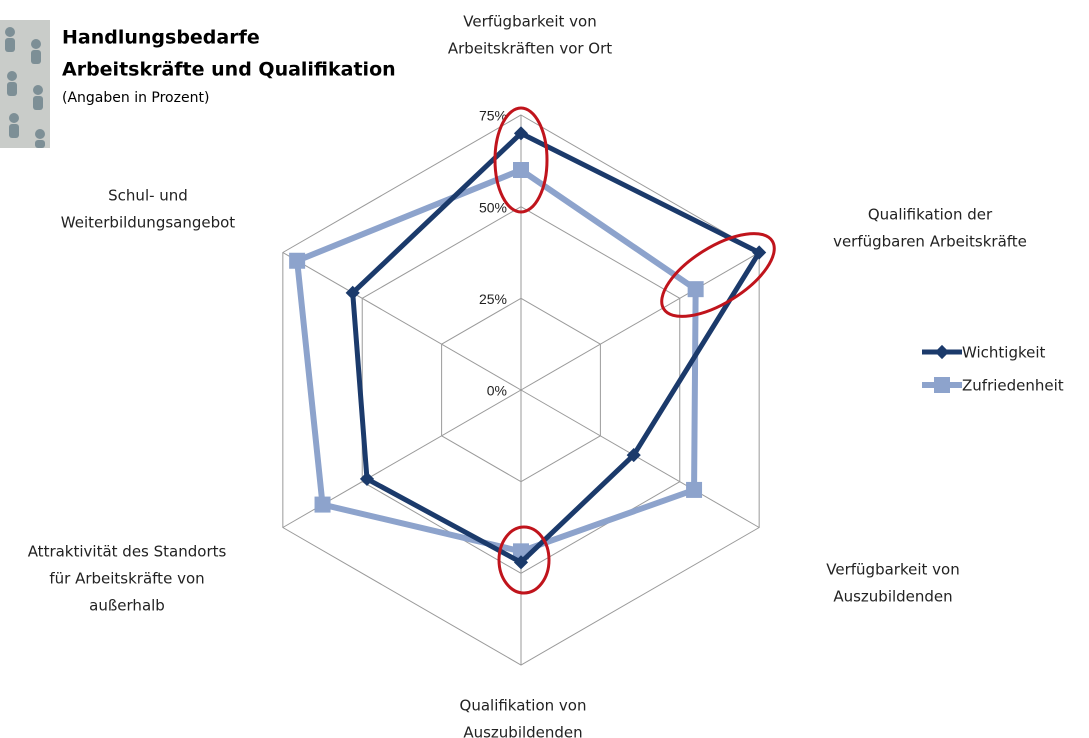  Describe the element at coordinates (1004, 353) in the screenshot. I see `legend-label: Wichtigkeit` at that location.